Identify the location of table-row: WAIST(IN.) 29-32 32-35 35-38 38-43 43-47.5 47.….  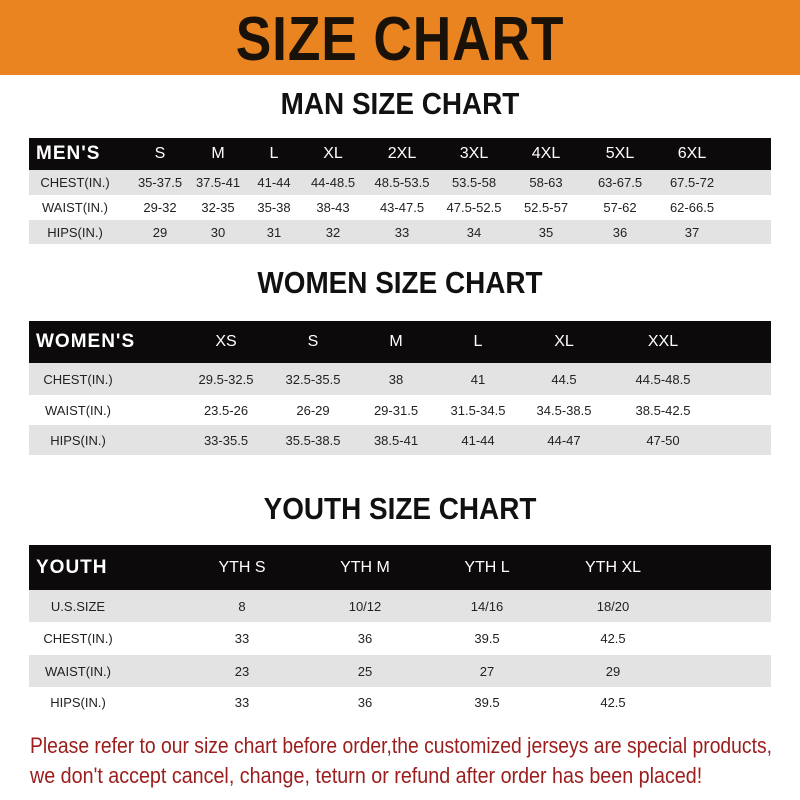
(400, 207).